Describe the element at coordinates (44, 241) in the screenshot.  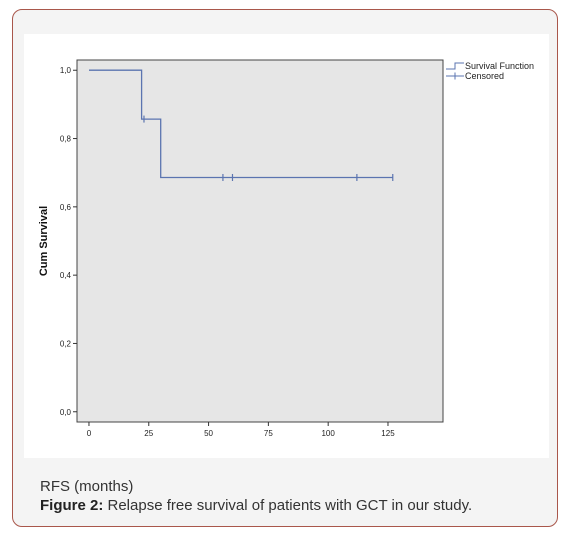
I see `y-axis-title: Cum Survival` at that location.